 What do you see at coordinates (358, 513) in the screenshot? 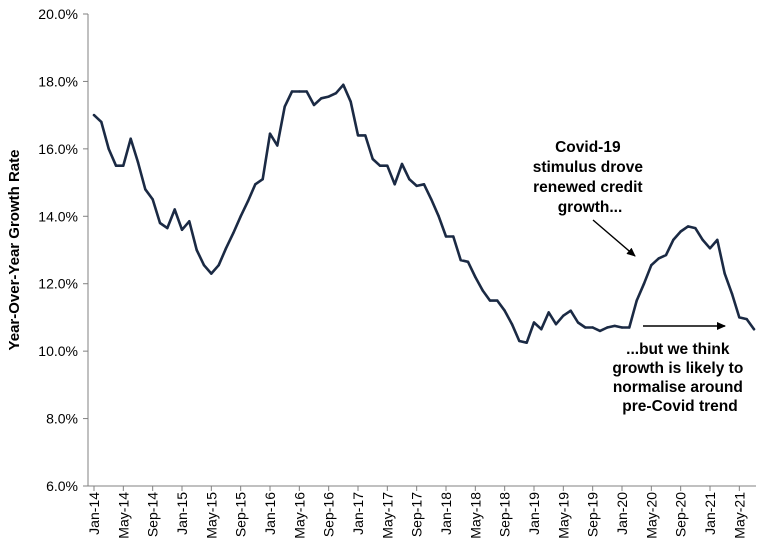
I see `x-tick-label: Jan-17` at bounding box center [358, 513].